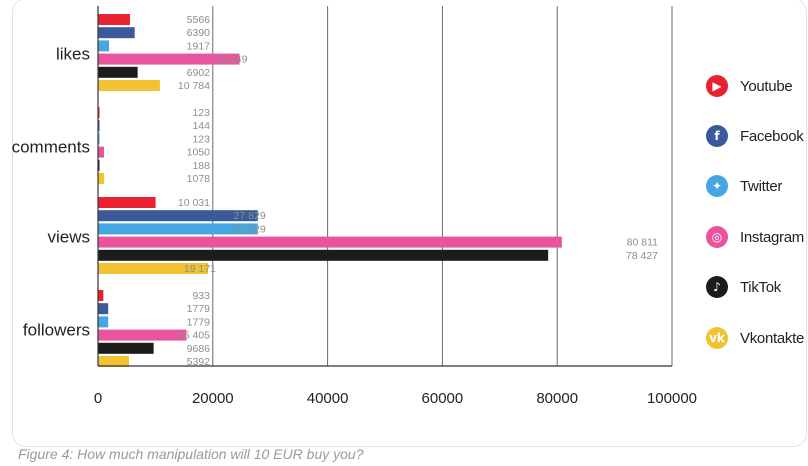 The image size is (808, 466). Describe the element at coordinates (98, 398) in the screenshot. I see `x-tick-label: 0` at that location.